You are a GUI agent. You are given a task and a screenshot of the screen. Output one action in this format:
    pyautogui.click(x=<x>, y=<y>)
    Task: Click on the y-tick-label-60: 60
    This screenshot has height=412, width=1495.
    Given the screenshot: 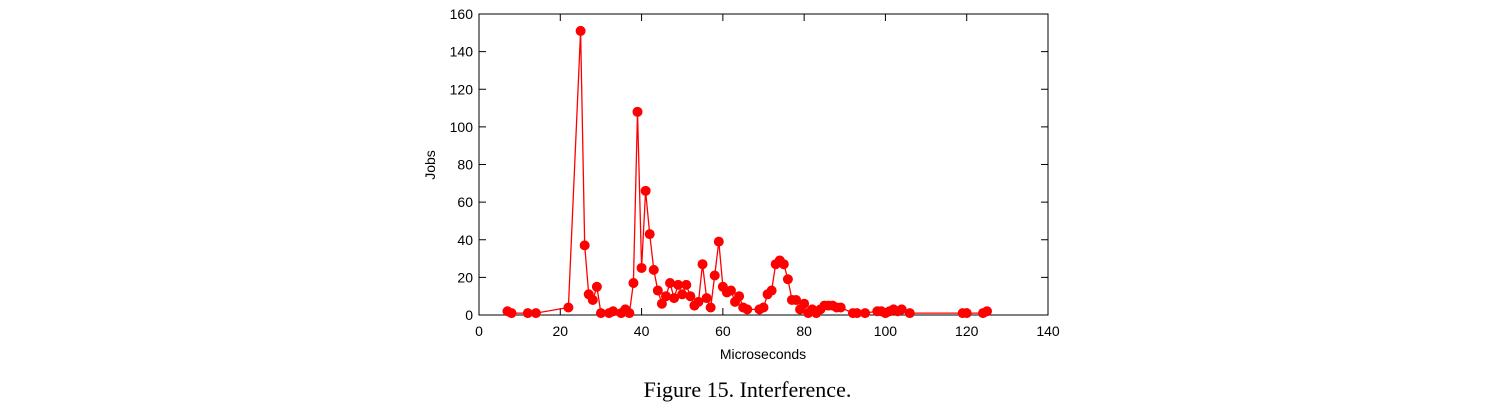 What is the action you would take?
    pyautogui.click(x=465, y=202)
    